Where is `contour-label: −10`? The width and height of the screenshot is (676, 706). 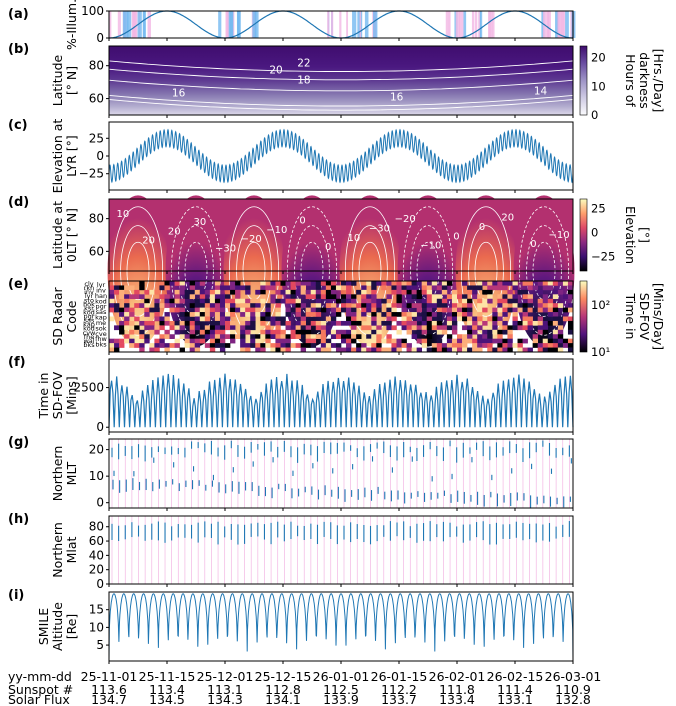 contour-label: −10 is located at coordinates (559, 235).